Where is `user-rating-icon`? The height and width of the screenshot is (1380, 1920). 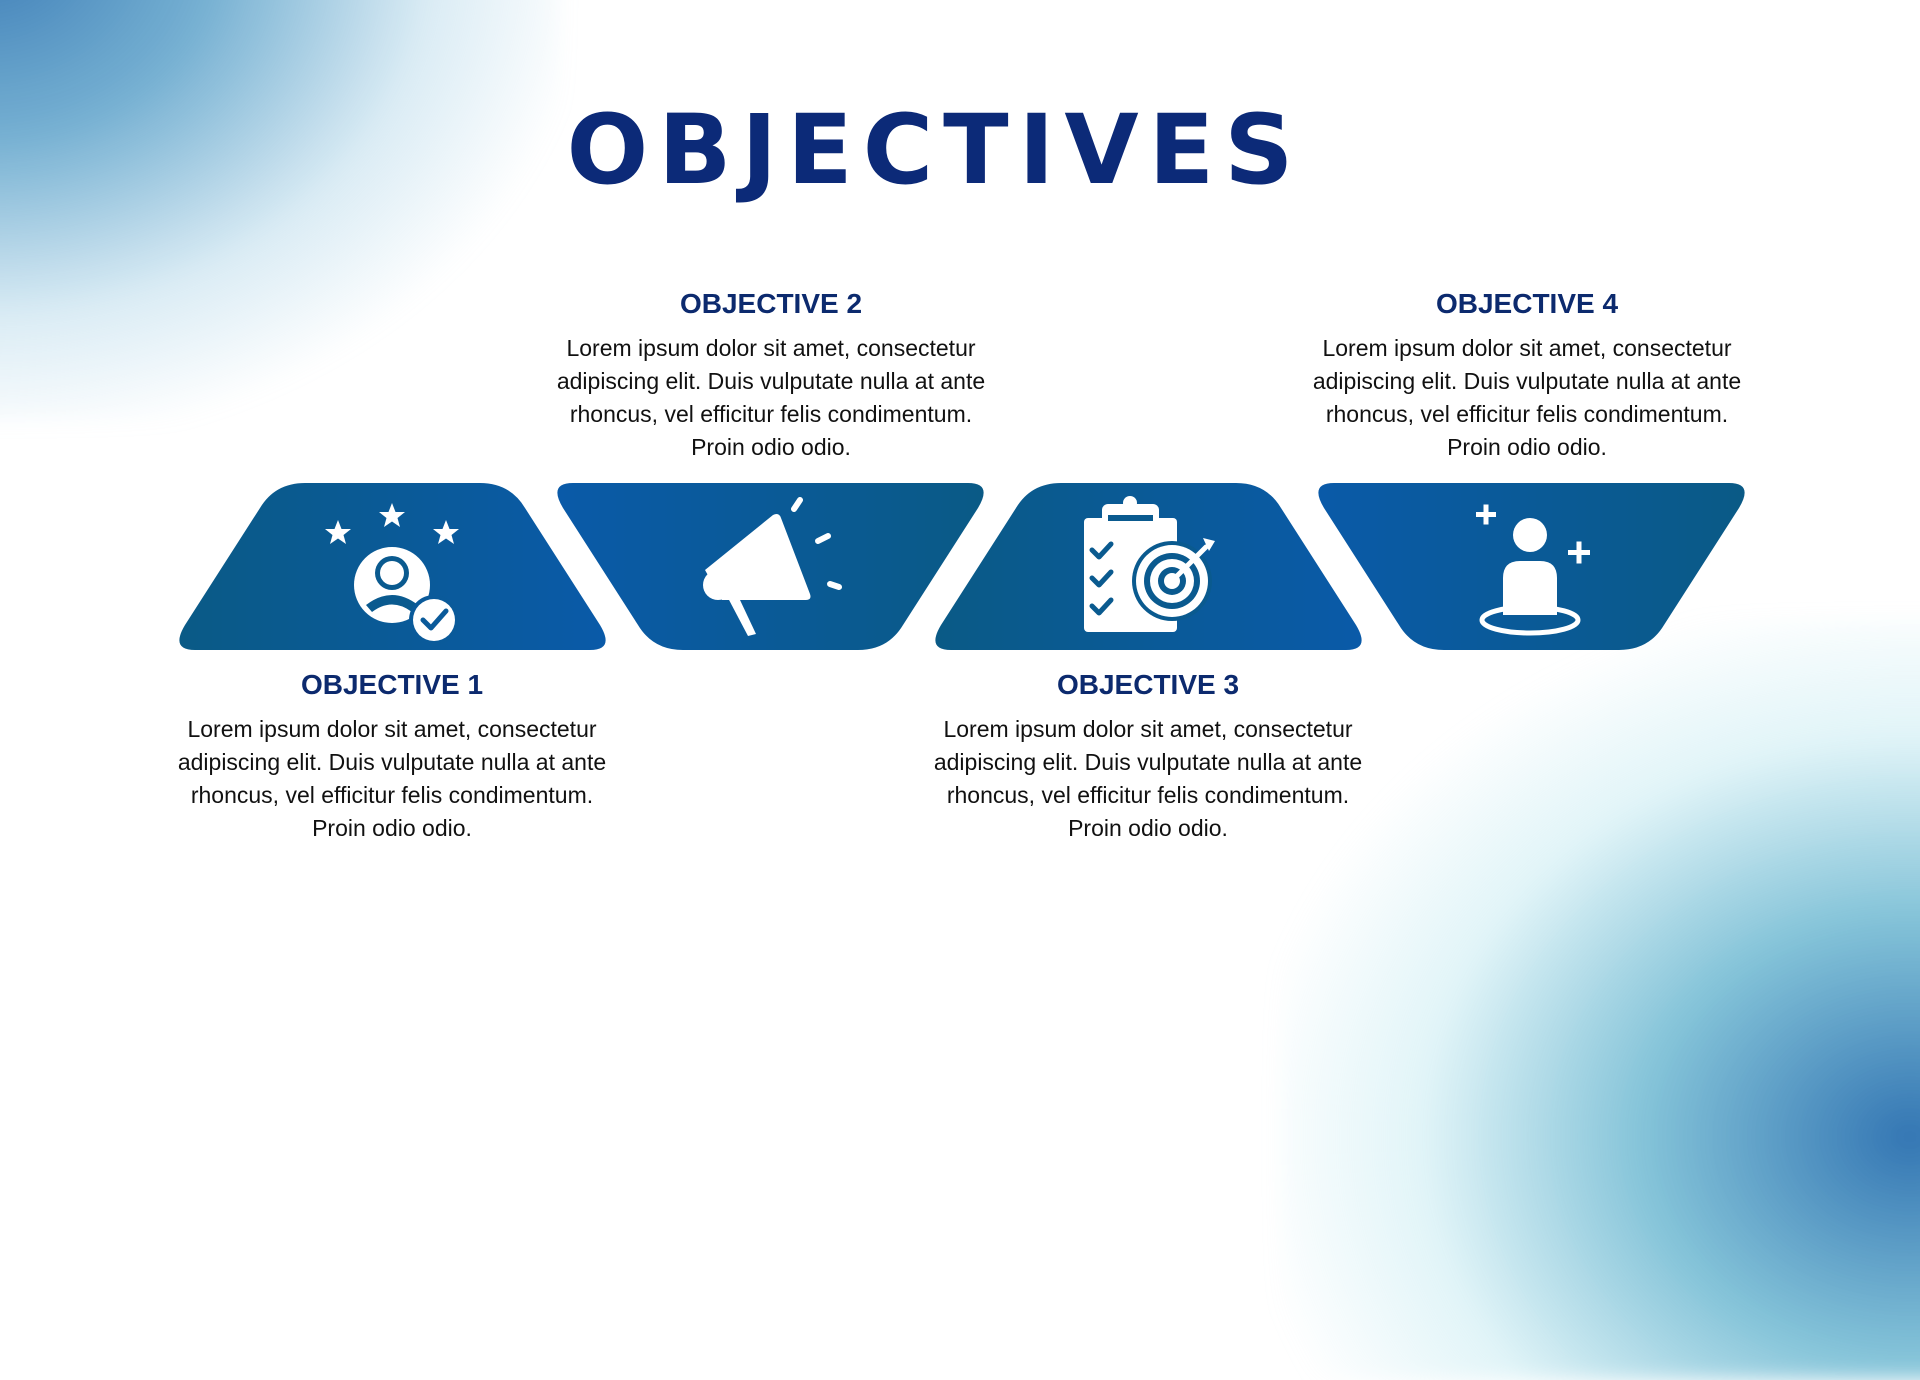
user-rating-icon is located at coordinates (392, 574).